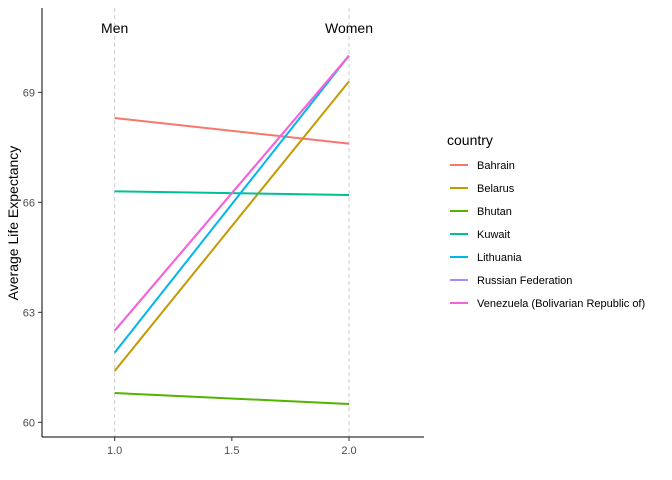  I want to click on legend-entry-label: Venezuela (Bolivarian Republic of), so click(561, 304).